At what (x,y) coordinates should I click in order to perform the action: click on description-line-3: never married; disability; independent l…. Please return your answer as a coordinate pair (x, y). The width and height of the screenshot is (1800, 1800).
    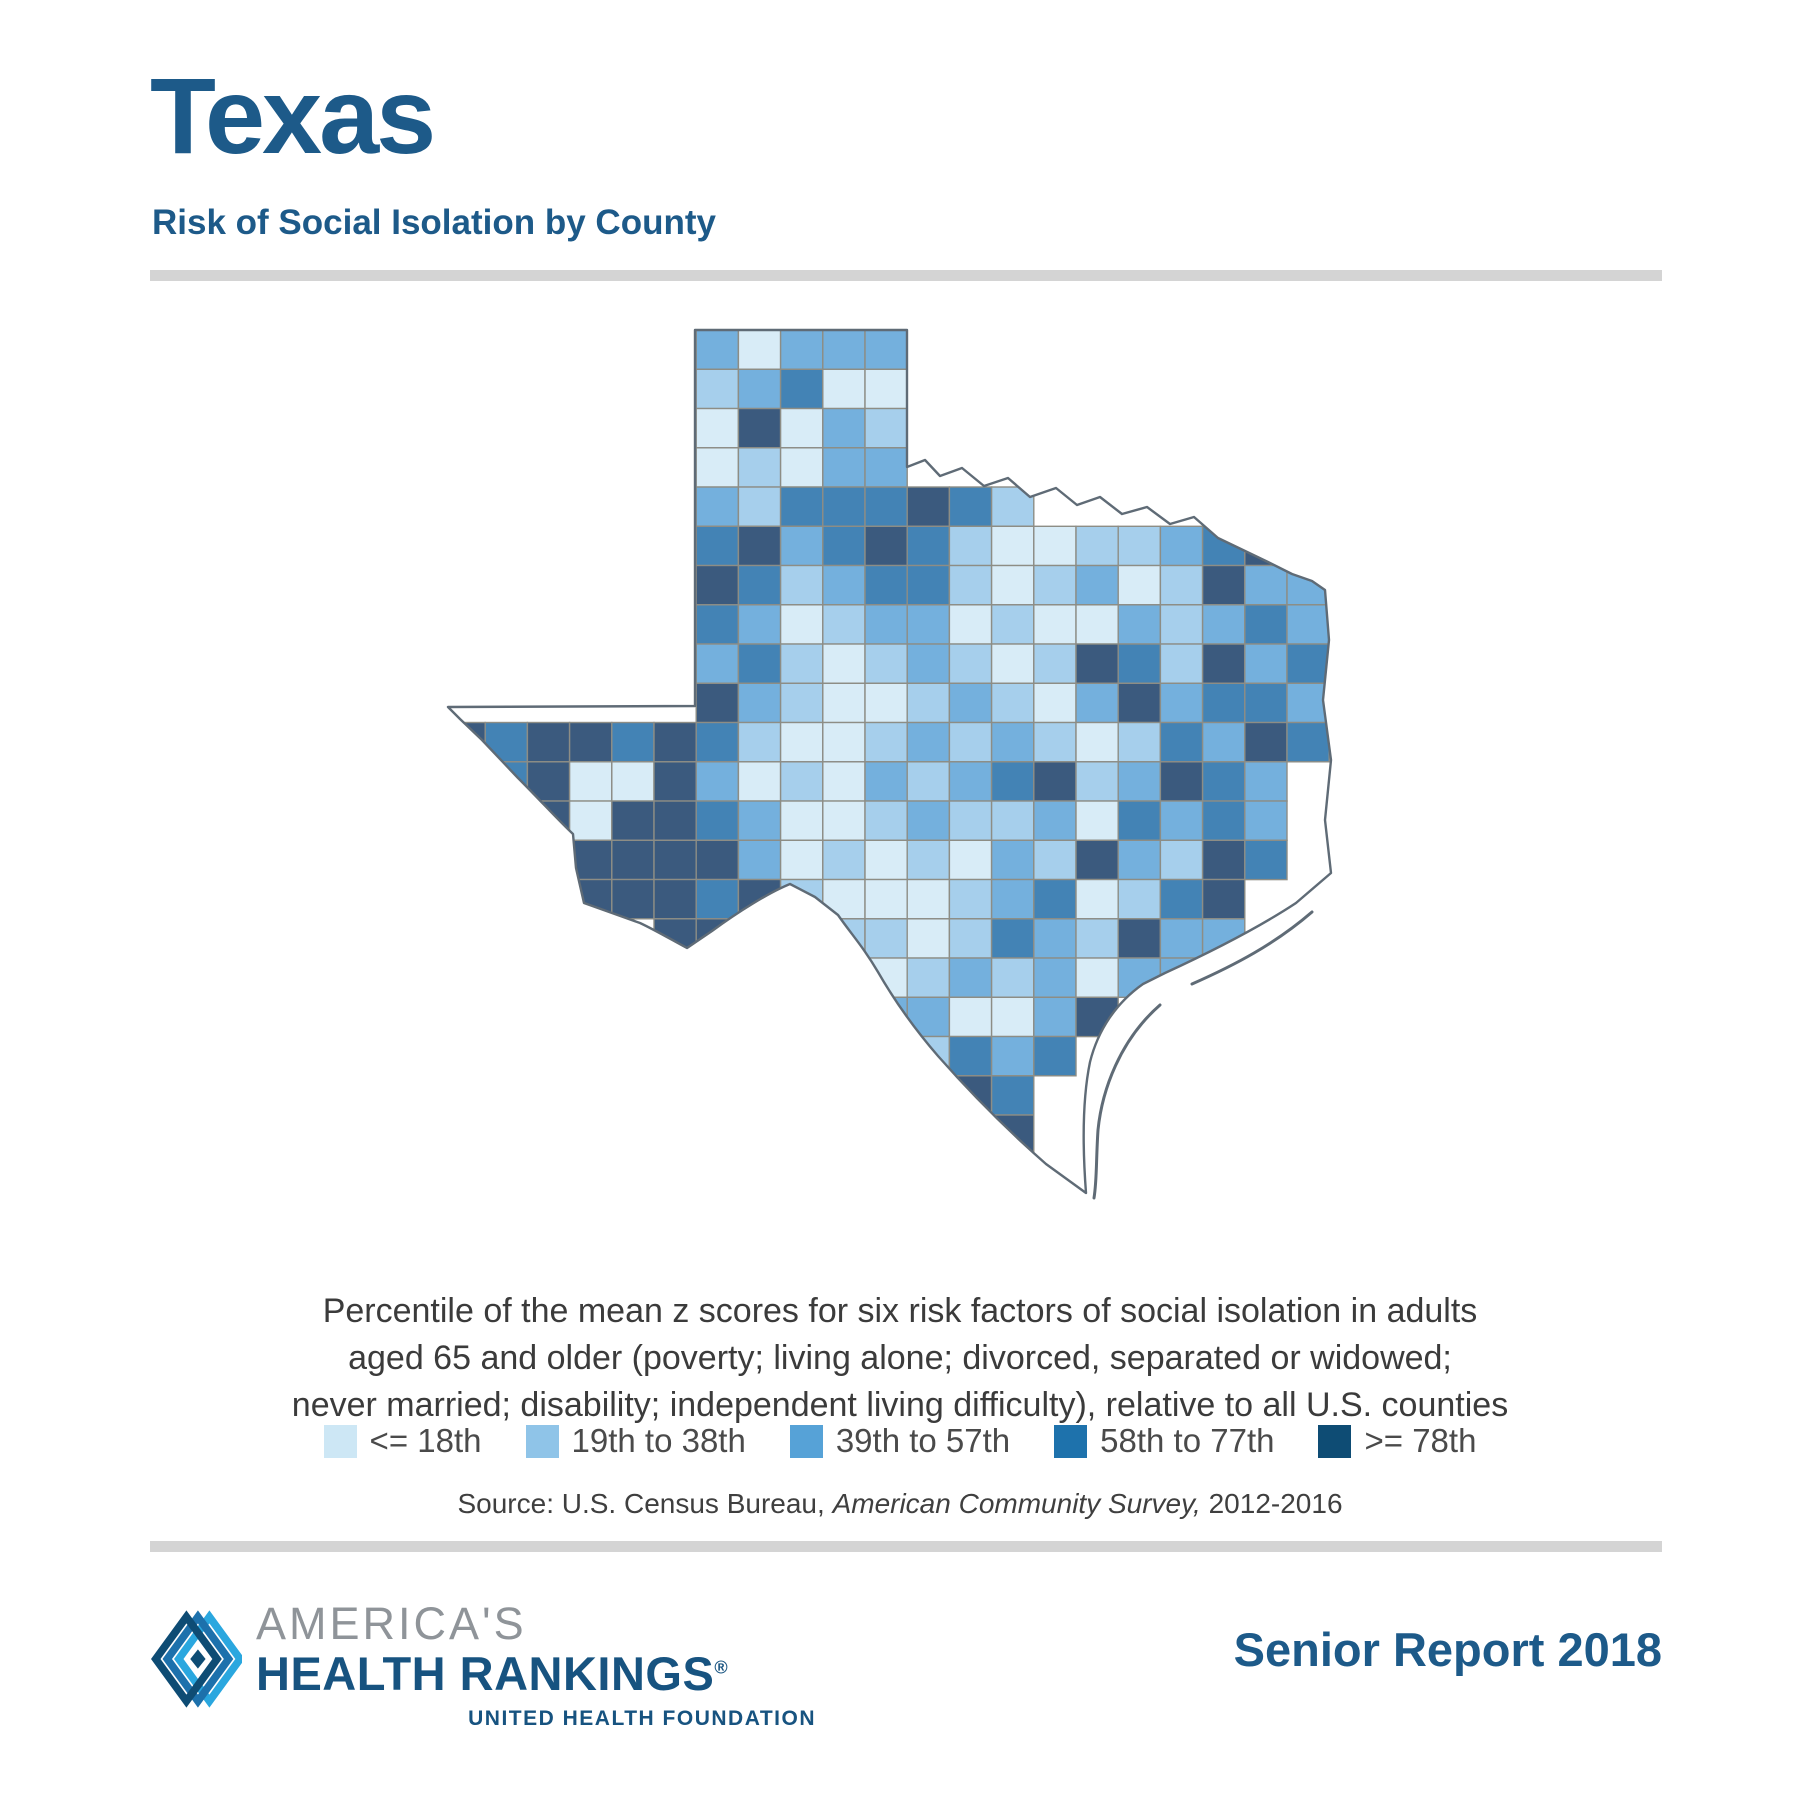
    Looking at the image, I should click on (900, 1405).